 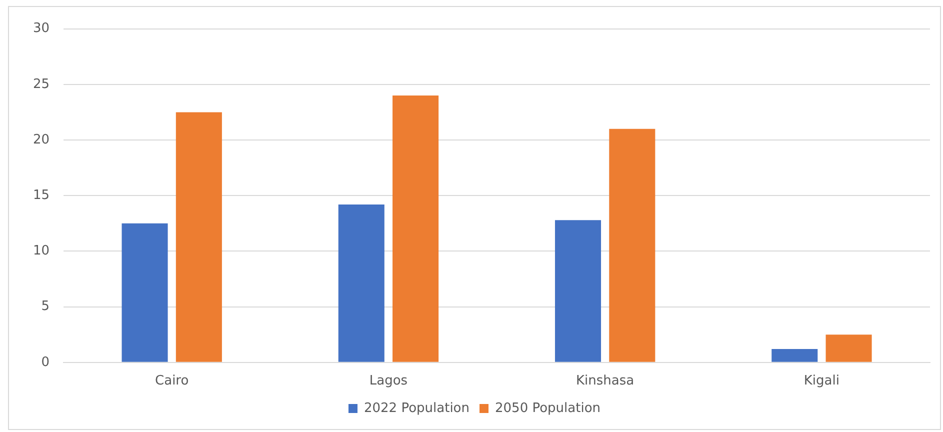 I want to click on y-tick-label: 25, so click(x=41, y=84).